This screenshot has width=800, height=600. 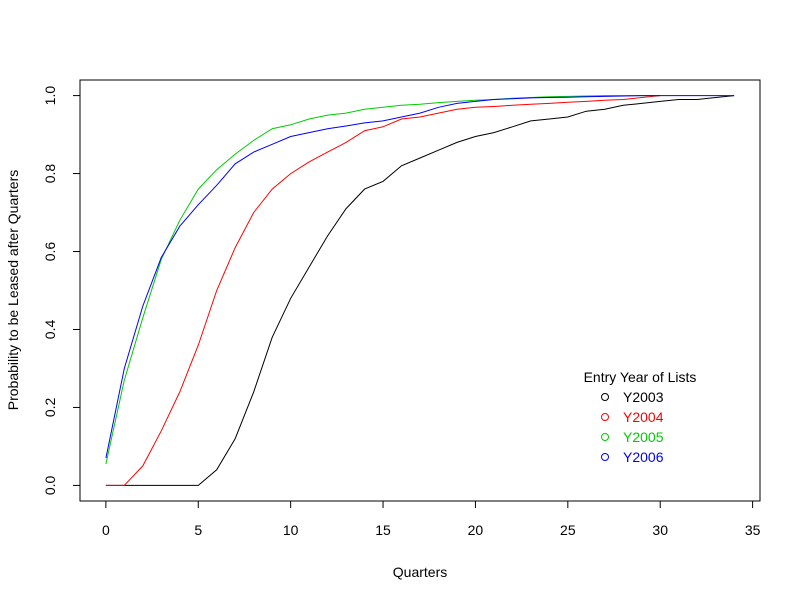 I want to click on y-tick-label: 0.6, so click(x=50, y=252).